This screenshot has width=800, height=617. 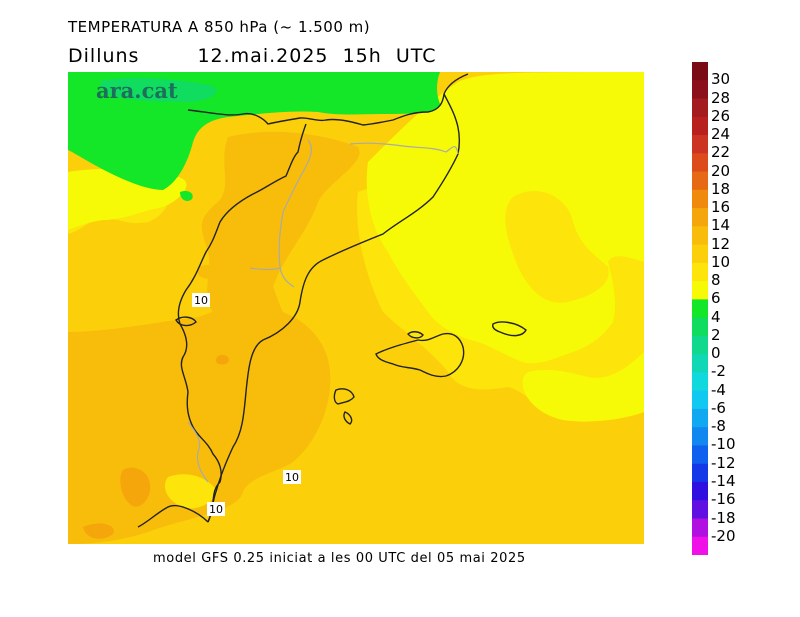 I want to click on color-scale-label: 6, so click(x=716, y=298).